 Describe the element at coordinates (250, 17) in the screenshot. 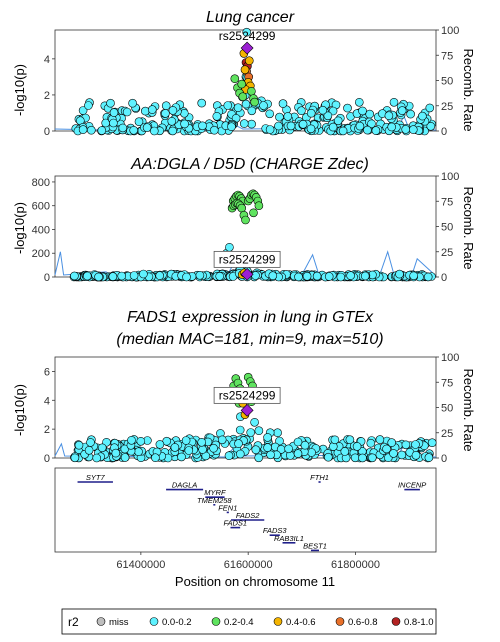

I see `panel-title: Lung cancer` at that location.